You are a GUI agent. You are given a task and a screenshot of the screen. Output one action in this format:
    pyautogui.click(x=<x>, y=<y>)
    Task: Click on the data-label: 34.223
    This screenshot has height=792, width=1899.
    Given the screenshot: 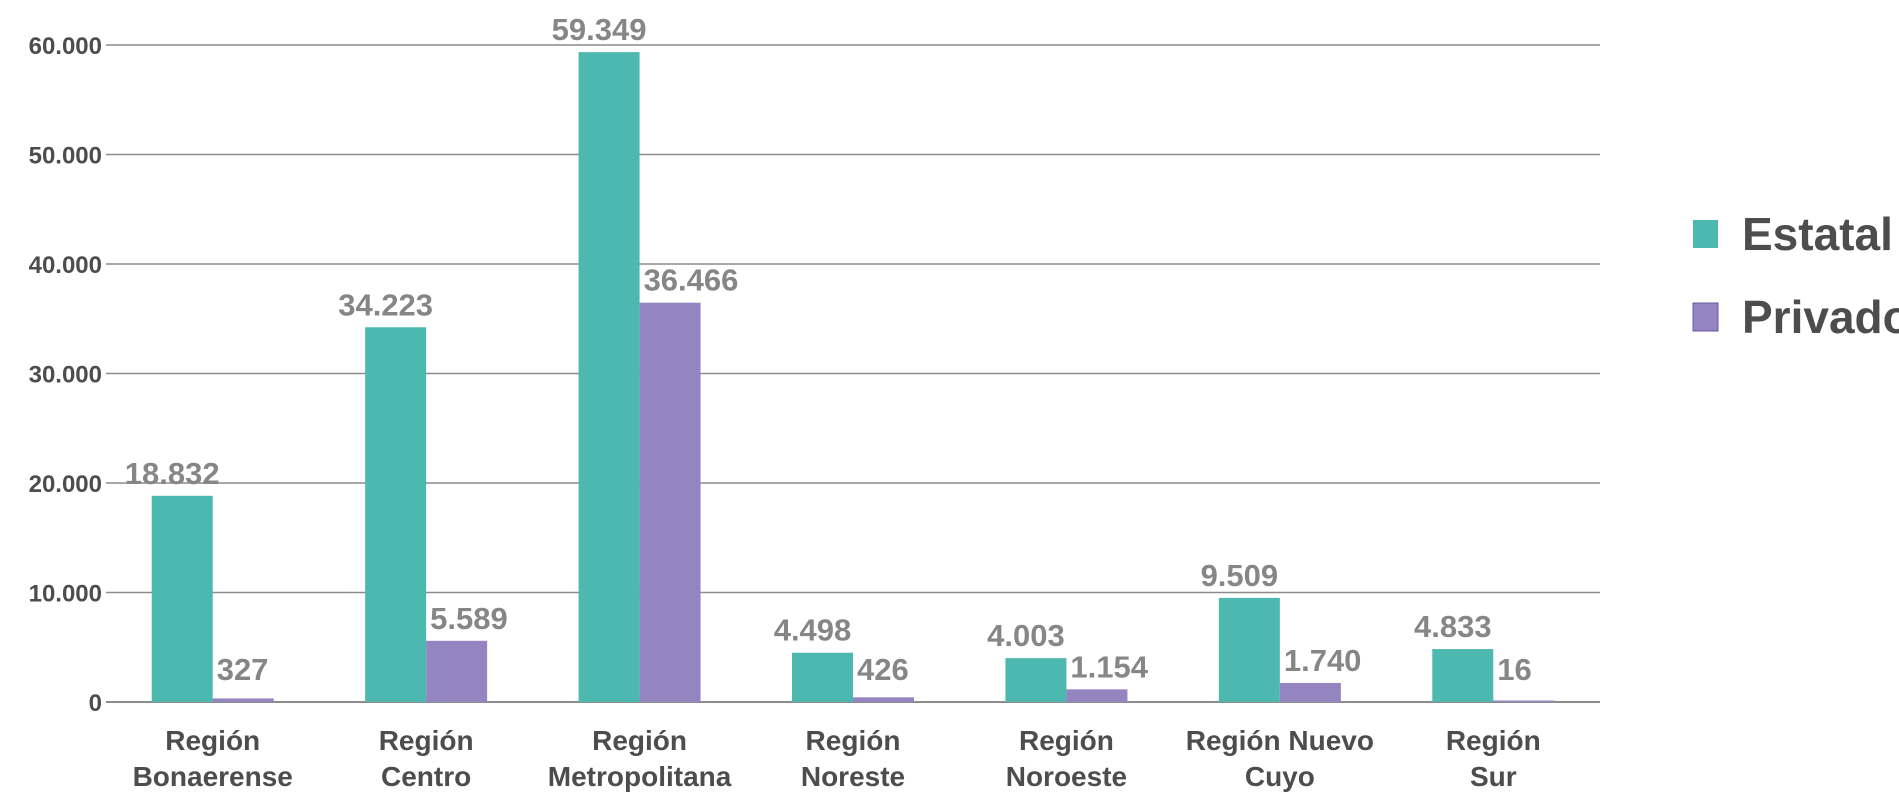 What is the action you would take?
    pyautogui.click(x=385, y=304)
    